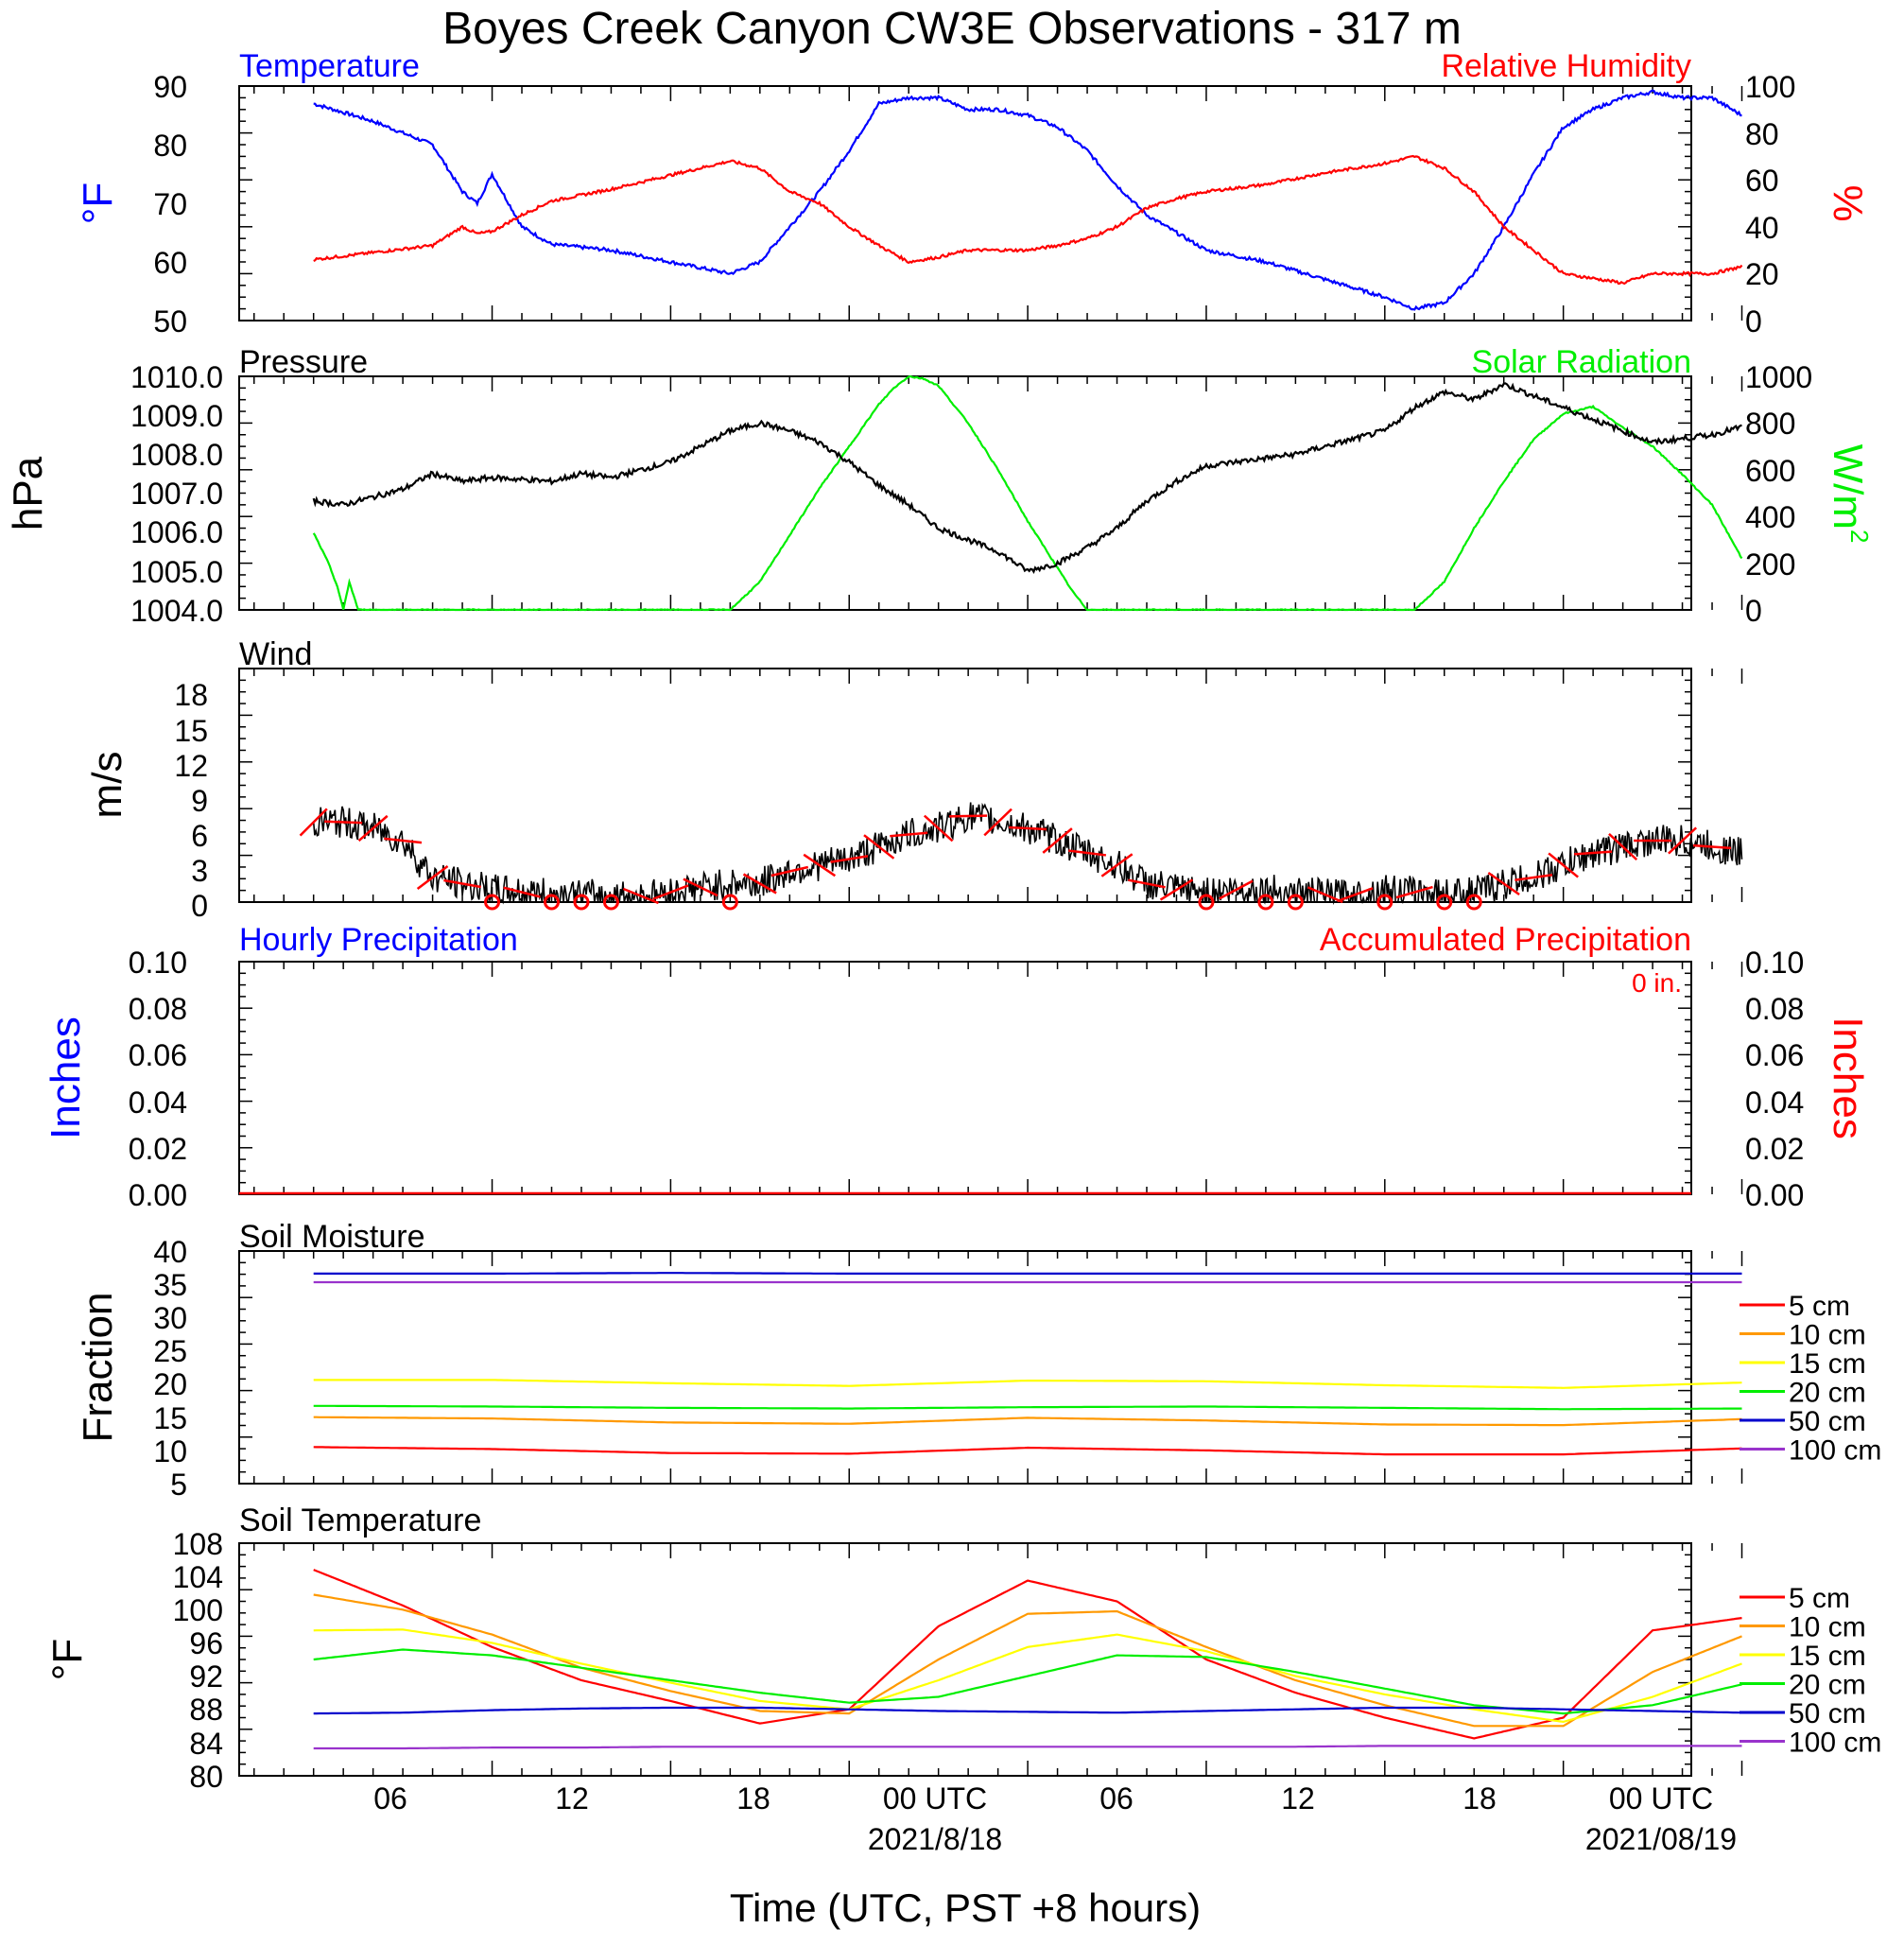  What do you see at coordinates (1835, 1744) in the screenshot?
I see `legend-label: 100 cm` at bounding box center [1835, 1744].